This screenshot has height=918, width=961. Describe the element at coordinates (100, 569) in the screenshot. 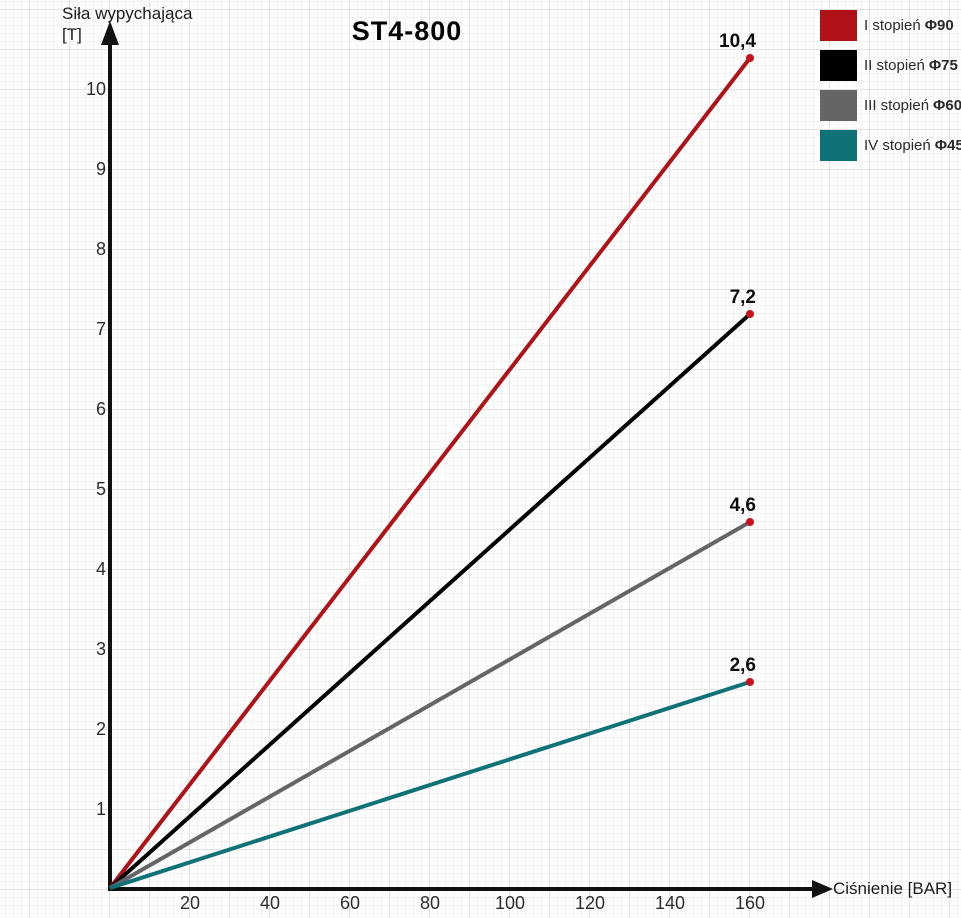

I see `y-tick-label: 4` at that location.